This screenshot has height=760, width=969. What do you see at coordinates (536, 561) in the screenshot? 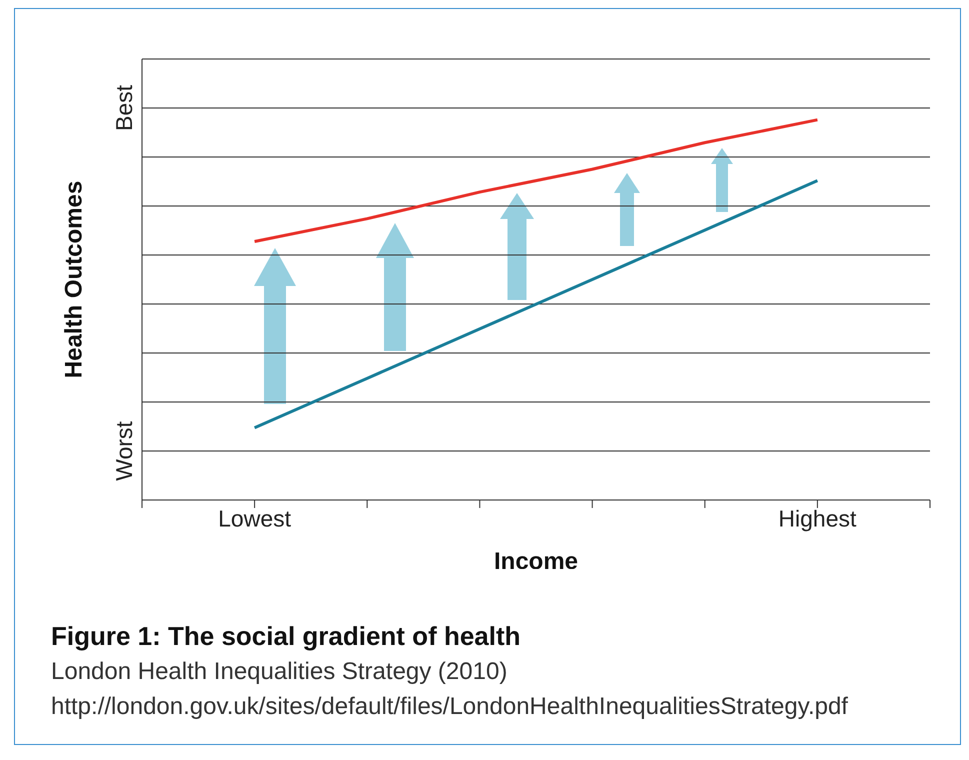
I see `x-axis-title: Income` at bounding box center [536, 561].